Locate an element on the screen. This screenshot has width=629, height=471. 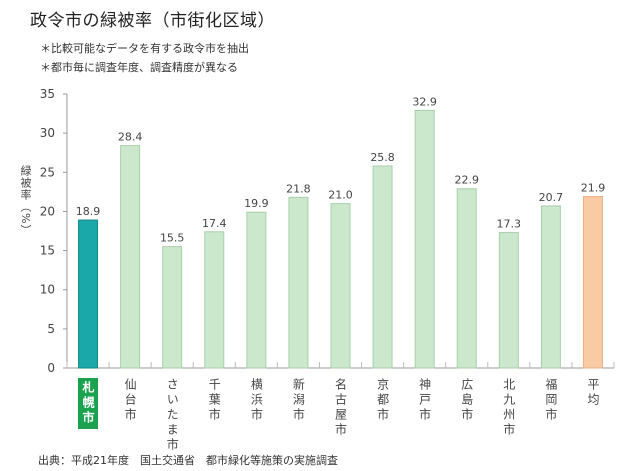
note-2: ＊都市毎に調査年度、調査精度が異なる is located at coordinates (139, 67).